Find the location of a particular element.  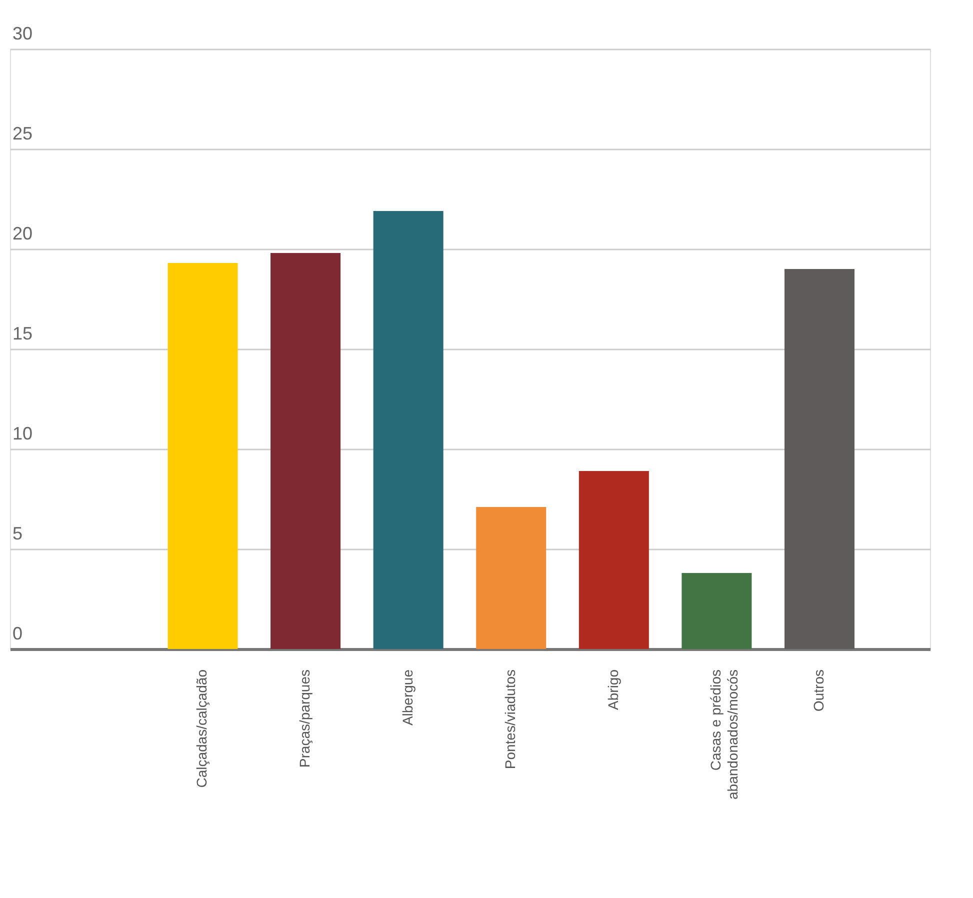

y-tick-label: 25 is located at coordinates (22, 134).